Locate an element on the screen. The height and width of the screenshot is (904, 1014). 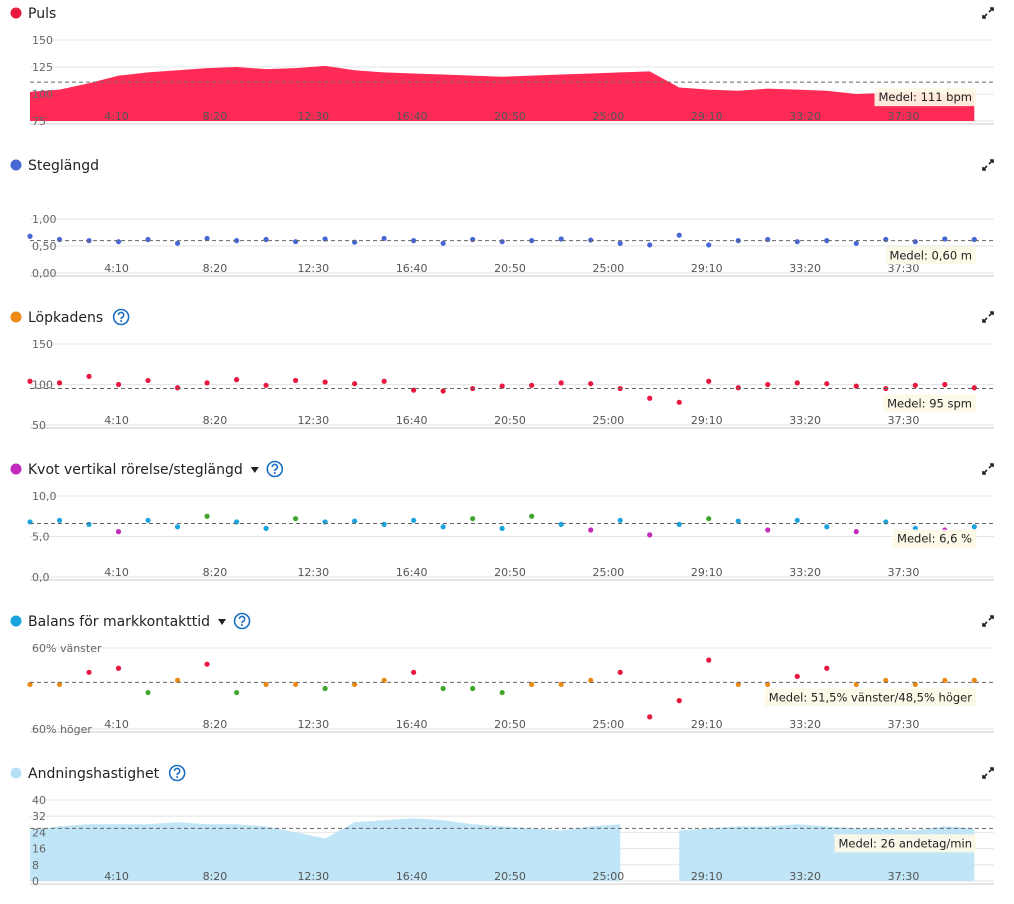
y-tick-label: 125 is located at coordinates (42, 67).